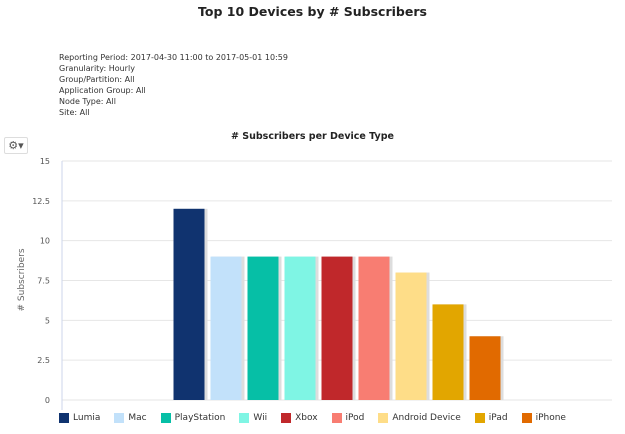 This screenshot has height=434, width=625. I want to click on legend-item: Xbox, so click(299, 418).